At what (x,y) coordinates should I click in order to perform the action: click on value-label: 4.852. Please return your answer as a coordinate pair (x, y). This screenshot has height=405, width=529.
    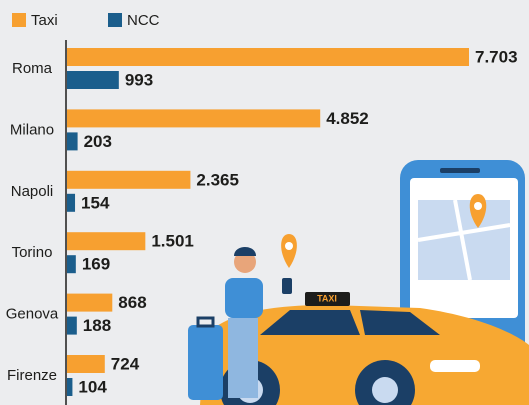
    Looking at the image, I should click on (347, 118).